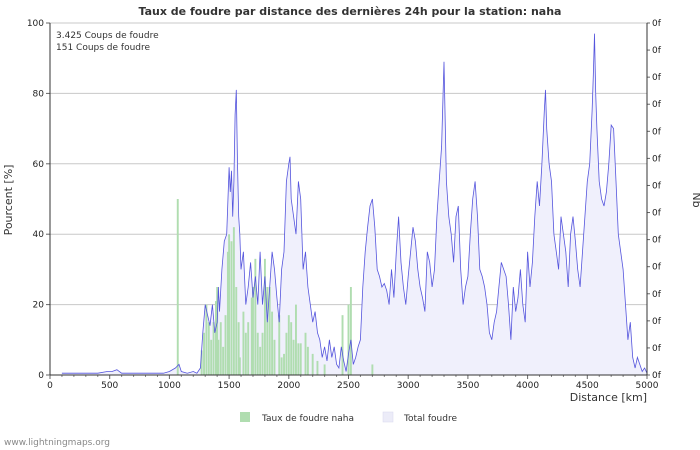  What do you see at coordinates (169, 386) in the screenshot?
I see `x-tick-label: 1000` at bounding box center [169, 386].